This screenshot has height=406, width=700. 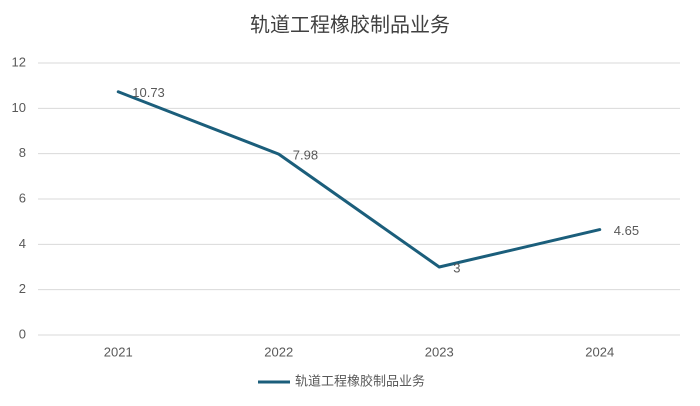 I want to click on legend-label: 轨道工程橡胶制品业务, so click(x=360, y=380).